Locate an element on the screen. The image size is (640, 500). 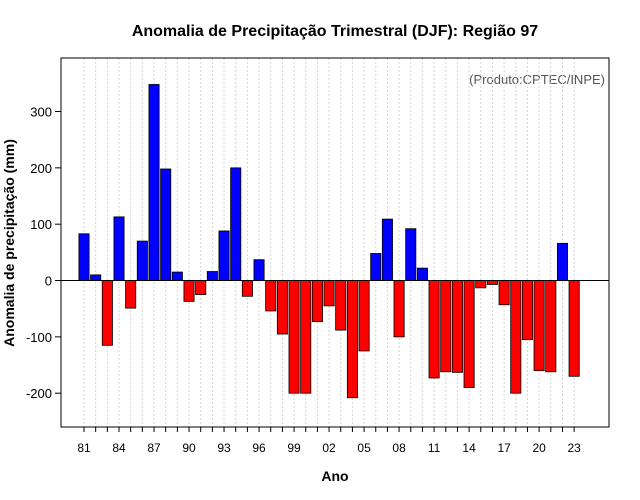
x-tick-label: 11 is located at coordinates (434, 448).